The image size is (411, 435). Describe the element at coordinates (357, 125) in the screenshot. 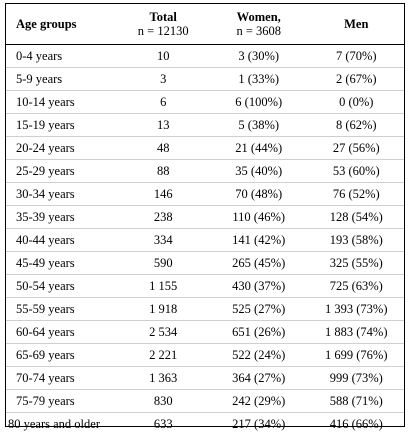

I see `men-cell: 8 (62%)` at that location.